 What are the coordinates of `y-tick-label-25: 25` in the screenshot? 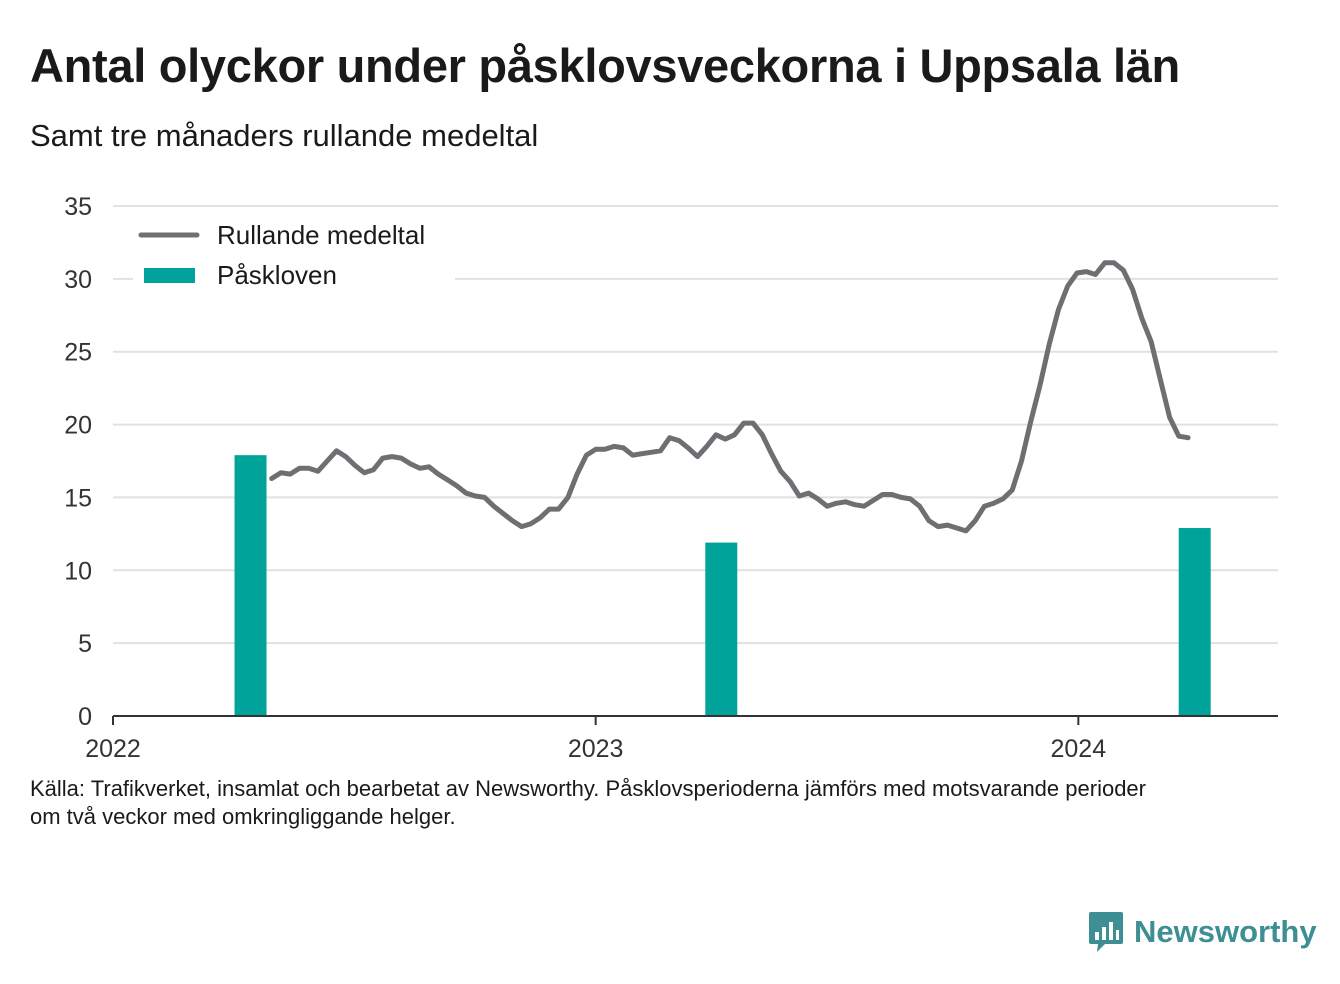 It's located at (78, 353).